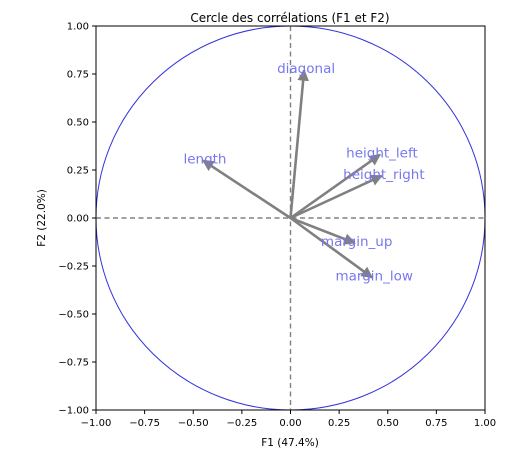  What do you see at coordinates (193, 423) in the screenshot?
I see `x-tick-label: −0.50` at bounding box center [193, 423].